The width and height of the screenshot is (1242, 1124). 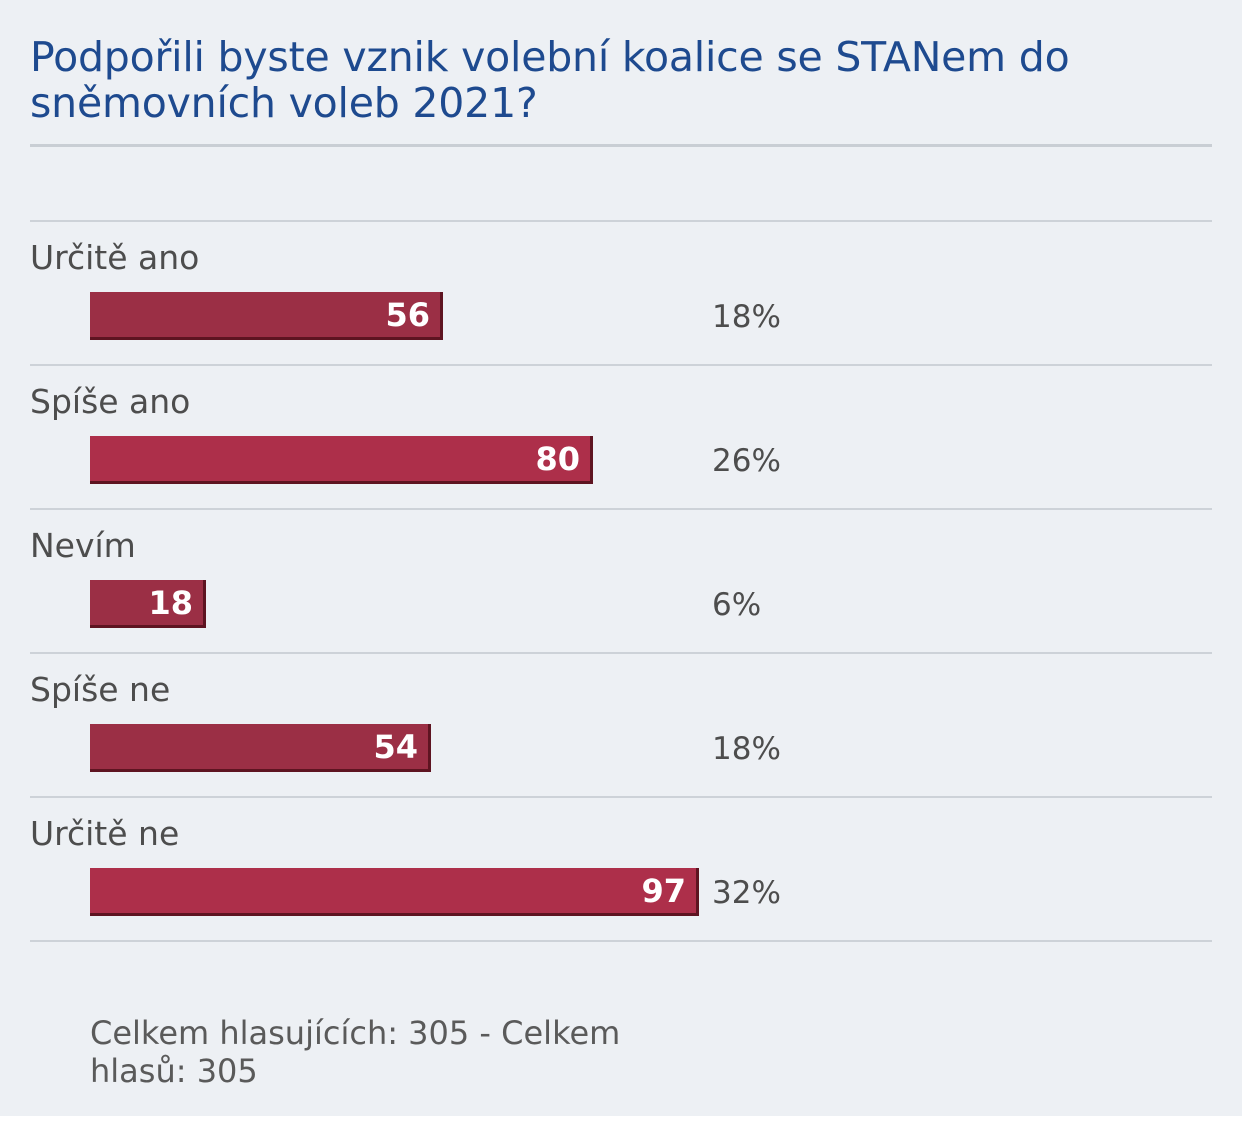 What do you see at coordinates (105, 833) in the screenshot?
I see `option-label: Určitě ne` at bounding box center [105, 833].